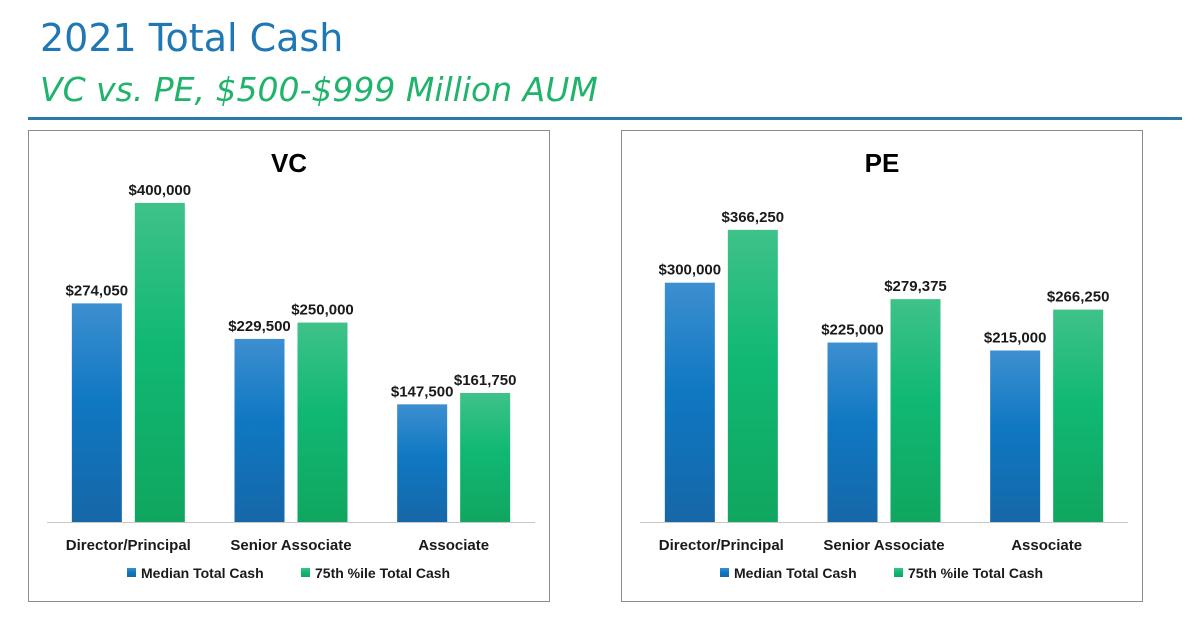 The image size is (1200, 628). I want to click on data-label: $366,250, so click(753, 217).